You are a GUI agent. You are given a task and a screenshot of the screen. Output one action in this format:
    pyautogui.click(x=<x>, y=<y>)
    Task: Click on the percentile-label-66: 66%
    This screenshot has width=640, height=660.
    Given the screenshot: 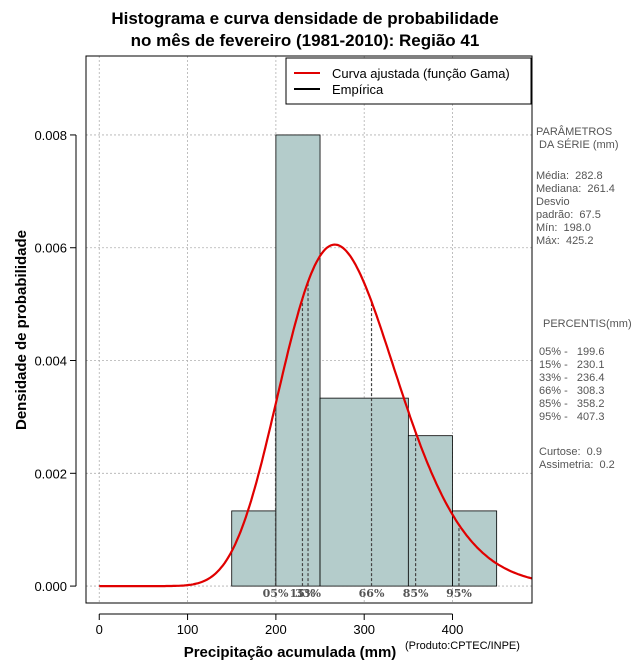 What is the action you would take?
    pyautogui.click(x=372, y=593)
    